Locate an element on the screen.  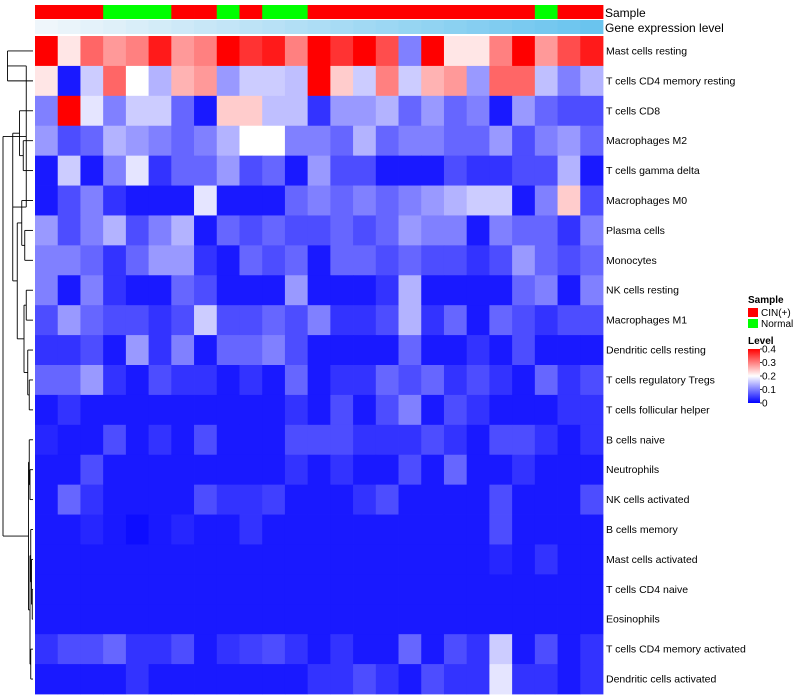
row-label: Monocytes is located at coordinates (631, 261).